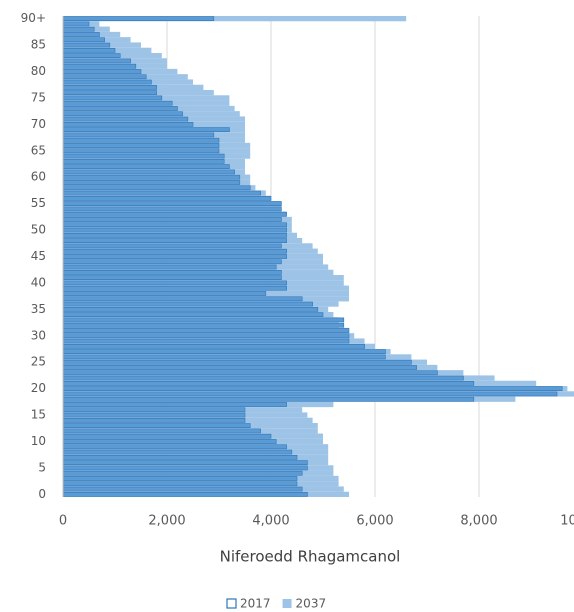 The image size is (574, 612). What do you see at coordinates (38, 177) in the screenshot?
I see `y-tick-label: 60` at bounding box center [38, 177].